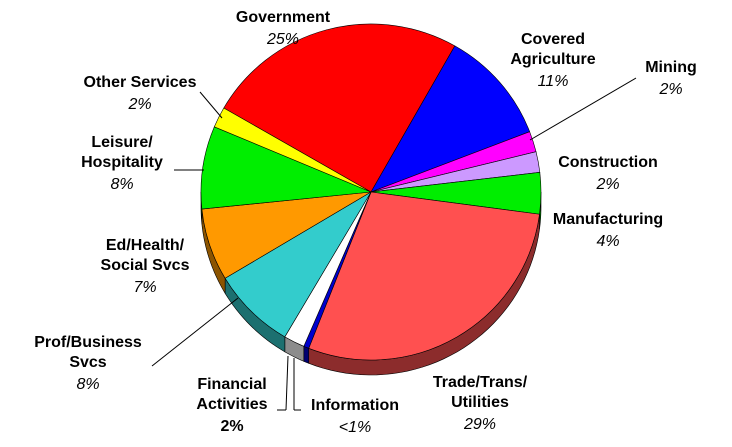 The height and width of the screenshot is (447, 732). What do you see at coordinates (232, 394) in the screenshot?
I see `slice-label: Financial Activities` at bounding box center [232, 394].